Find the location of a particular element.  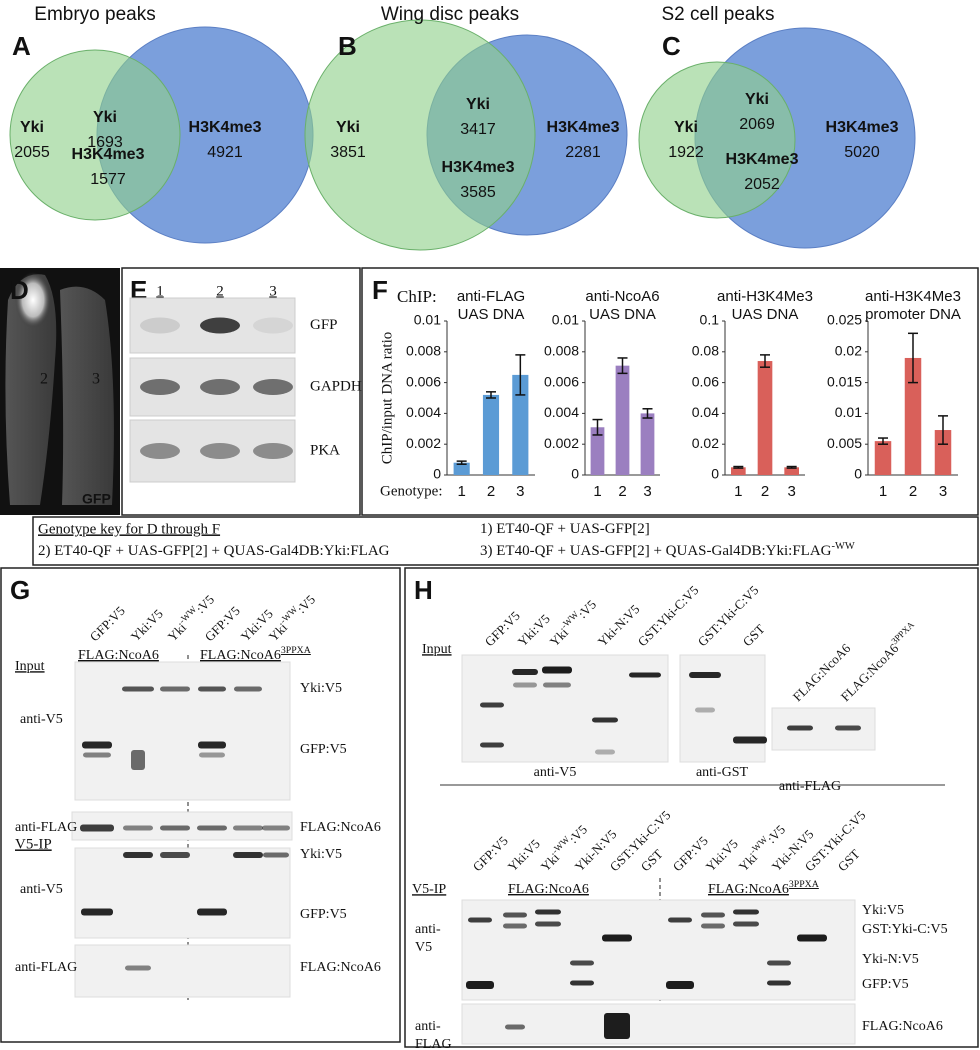

x-tick-label: 1 is located at coordinates (461, 491).